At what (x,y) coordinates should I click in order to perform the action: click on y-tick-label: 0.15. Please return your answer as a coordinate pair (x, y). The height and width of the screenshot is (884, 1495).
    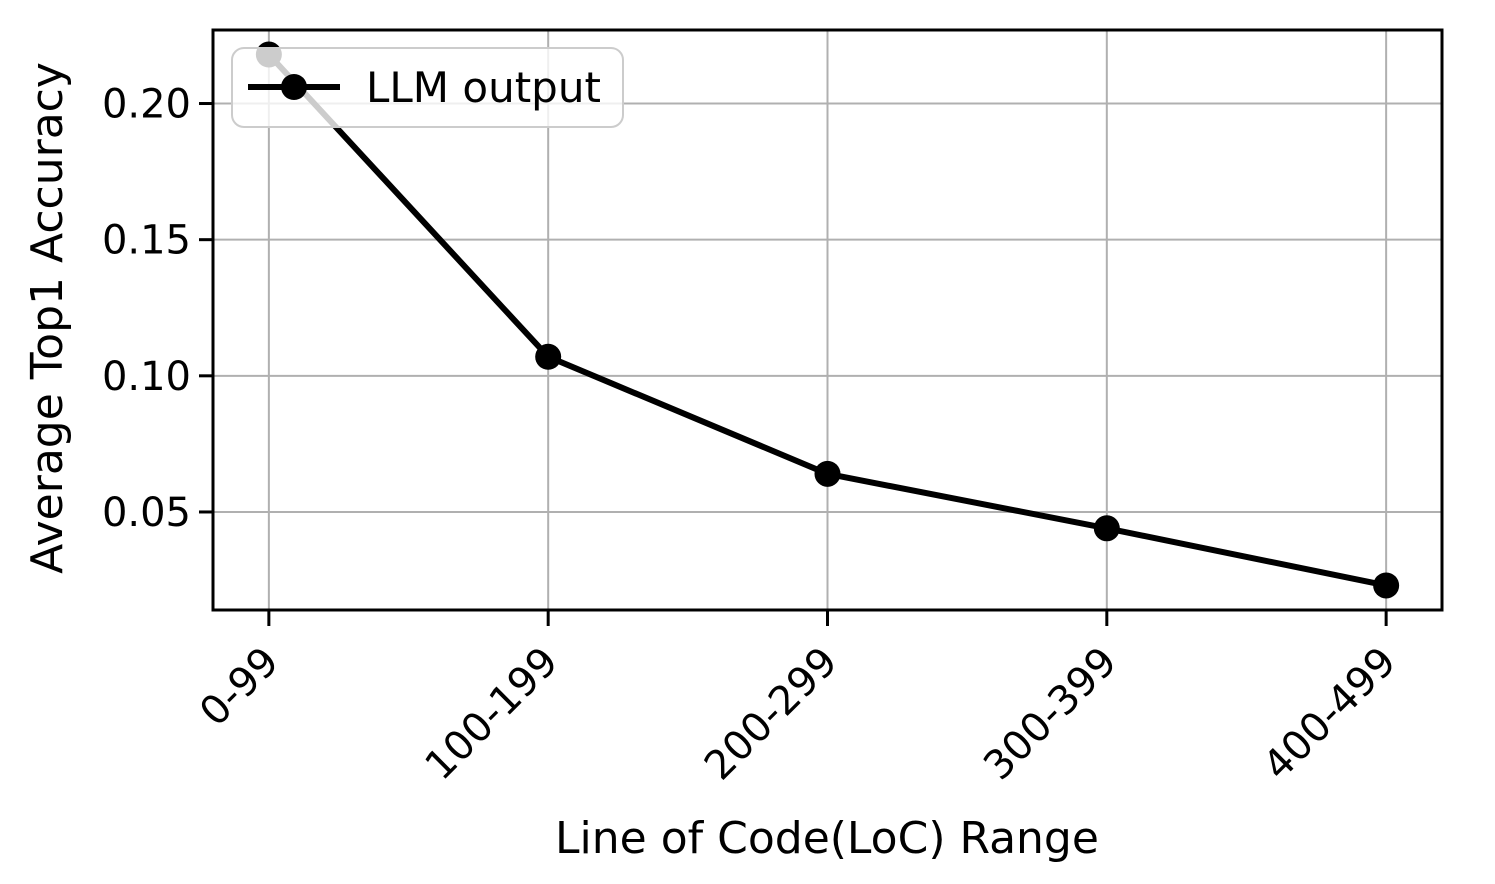
    Looking at the image, I should click on (146, 241).